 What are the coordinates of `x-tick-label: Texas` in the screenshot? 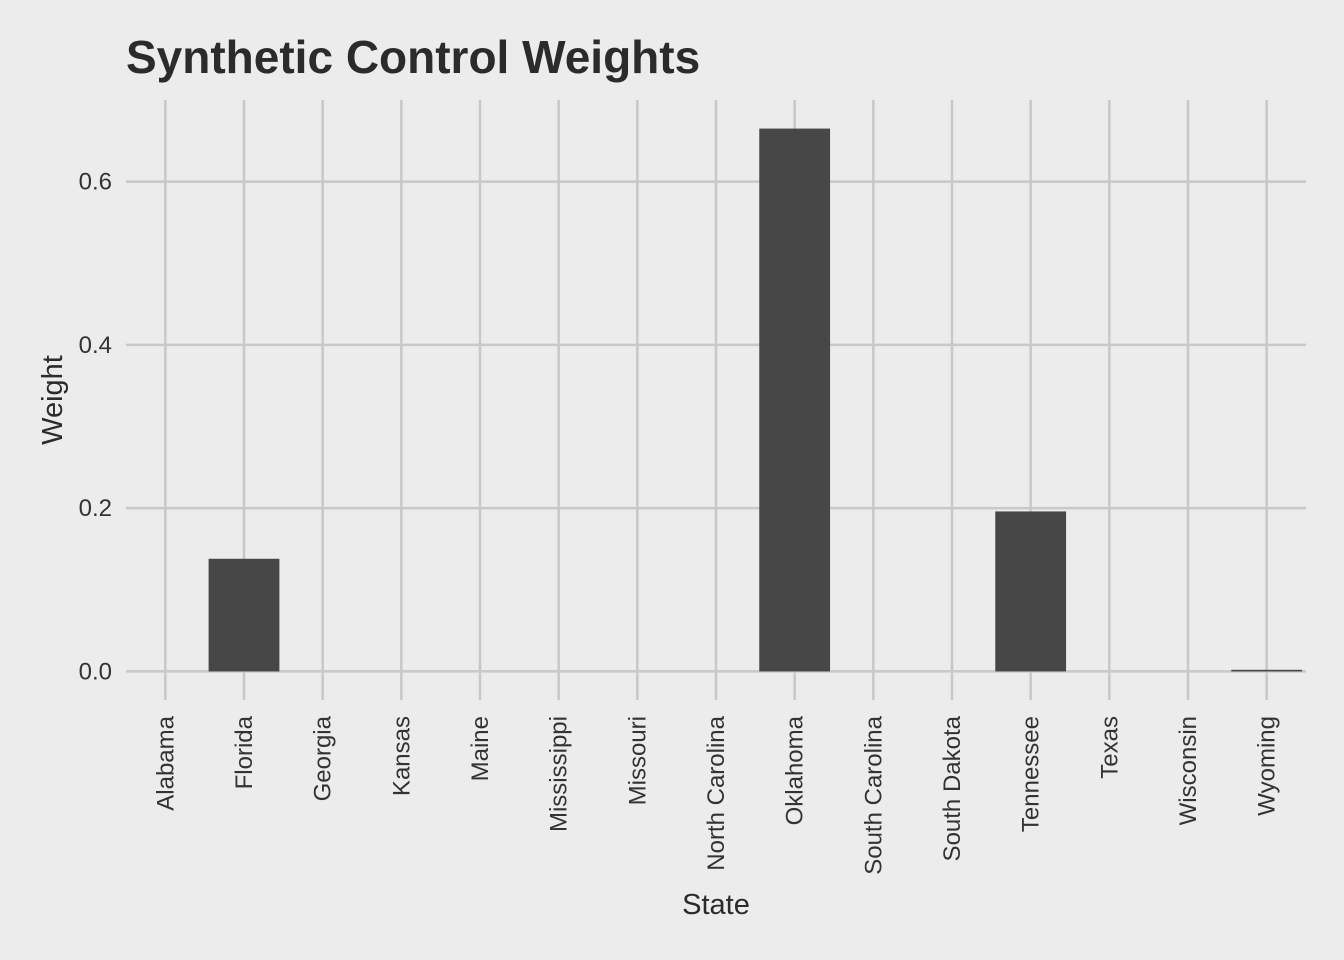 It's located at (1109, 747).